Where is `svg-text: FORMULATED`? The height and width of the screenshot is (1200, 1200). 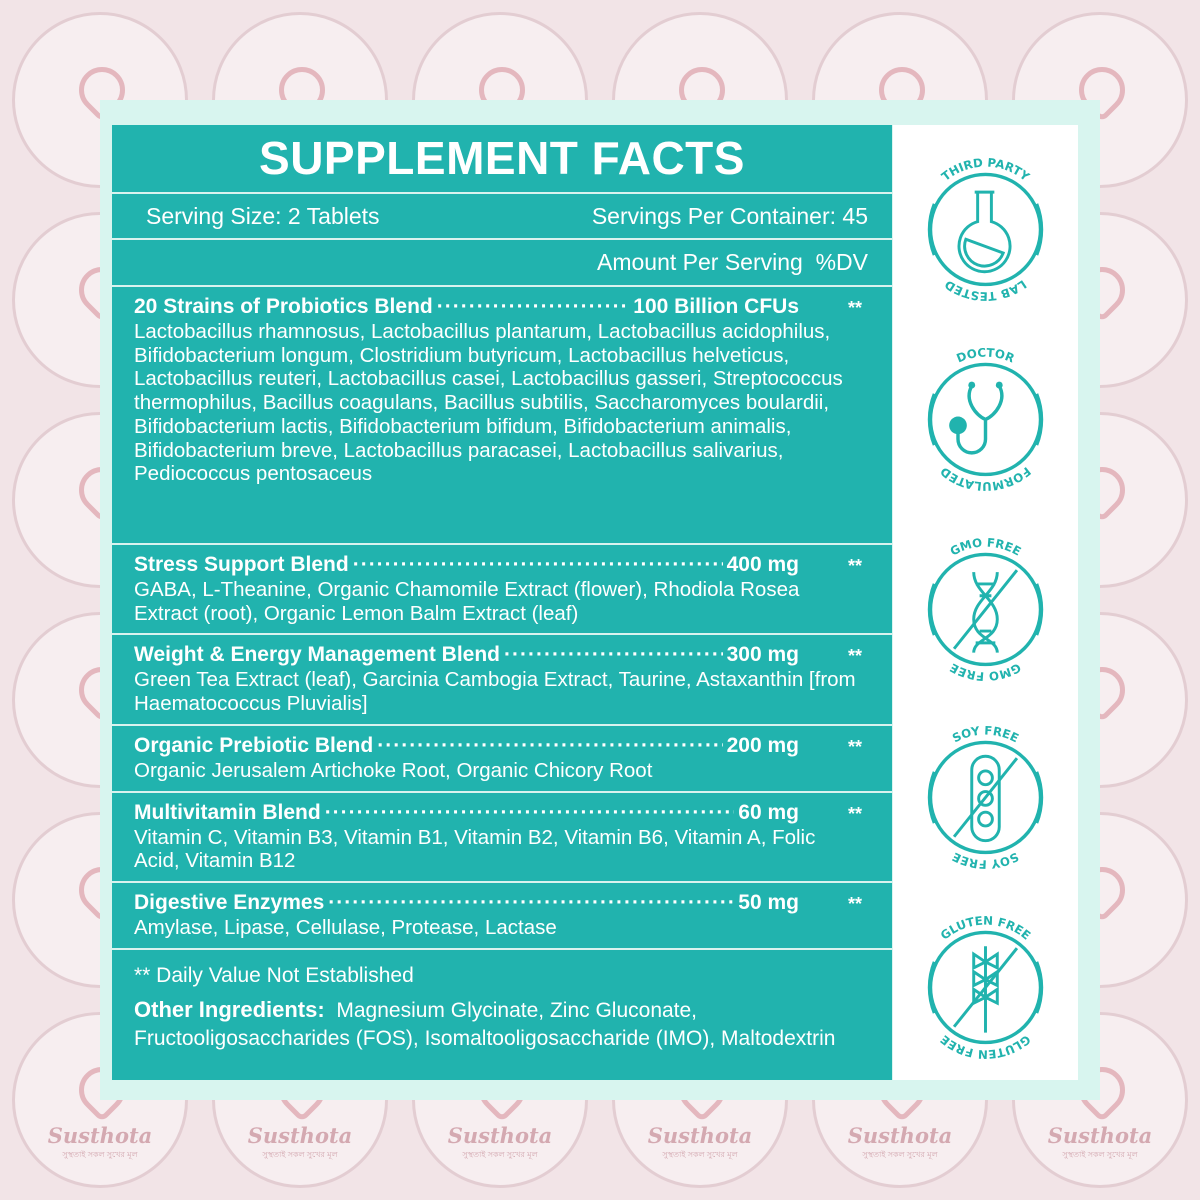 svg-text: FORMULATED is located at coordinates (985, 478).